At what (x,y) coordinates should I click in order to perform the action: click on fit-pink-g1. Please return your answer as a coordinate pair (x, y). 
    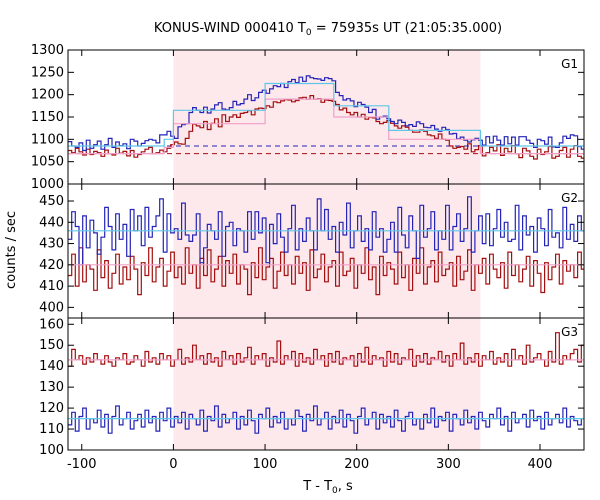
    Looking at the image, I should click on (326, 126).